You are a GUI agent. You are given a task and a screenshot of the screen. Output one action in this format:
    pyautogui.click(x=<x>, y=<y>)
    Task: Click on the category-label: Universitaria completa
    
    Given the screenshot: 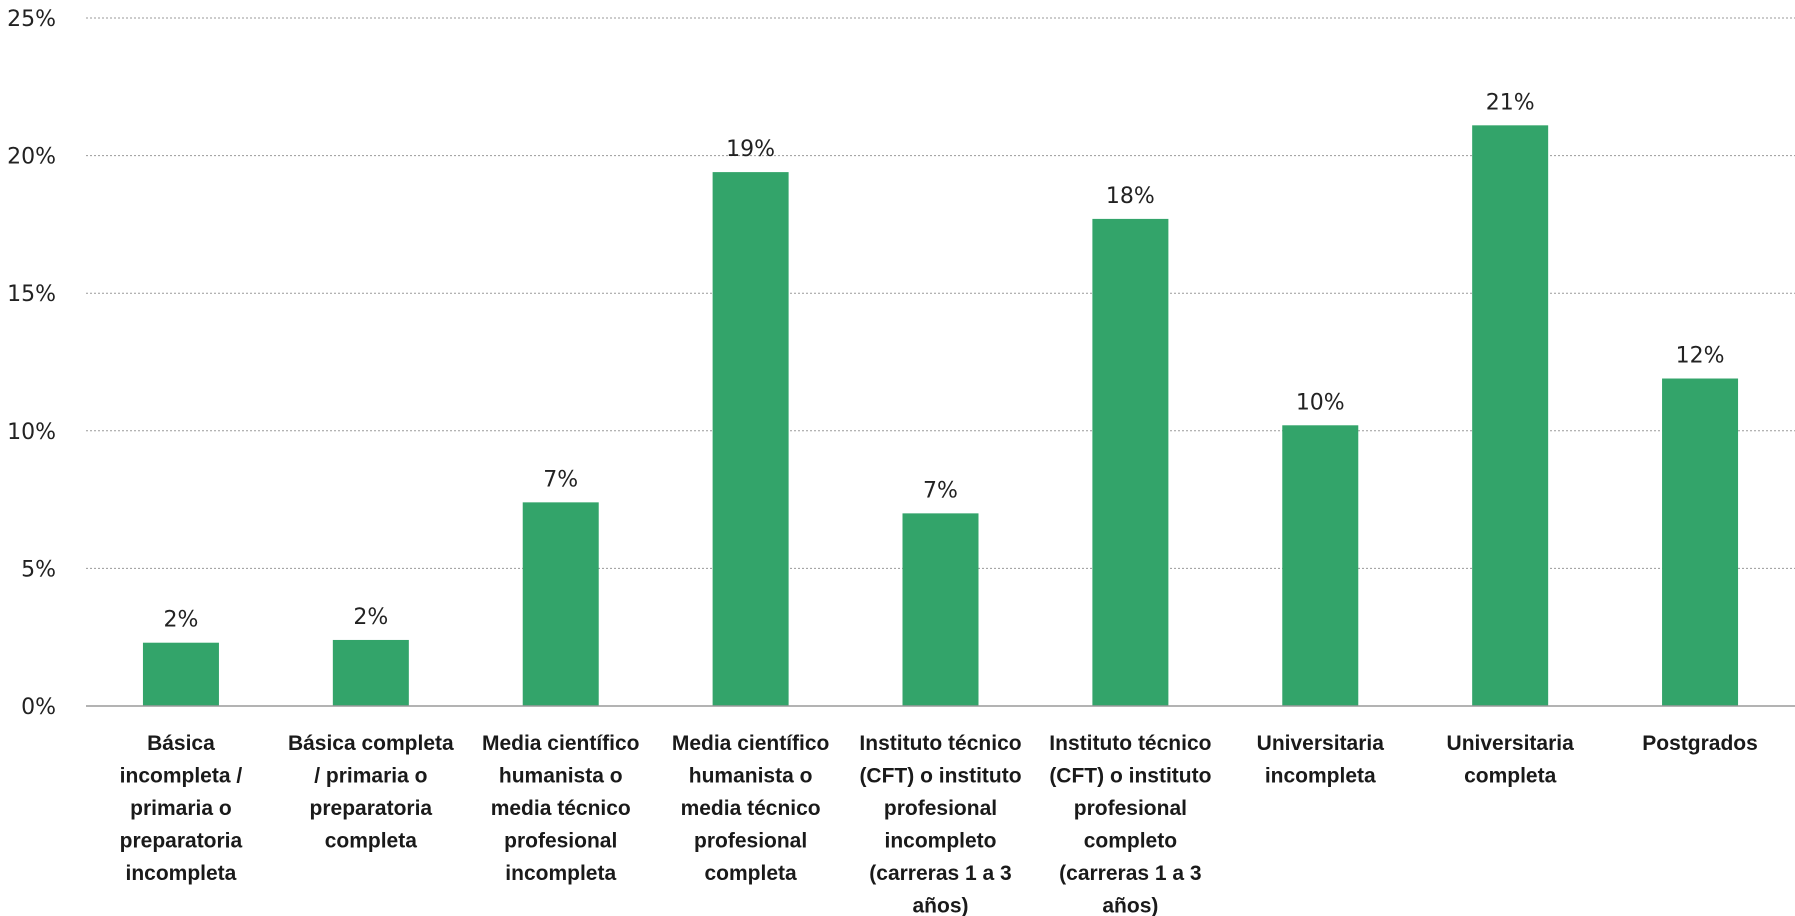 What is the action you would take?
    pyautogui.click(x=1511, y=760)
    